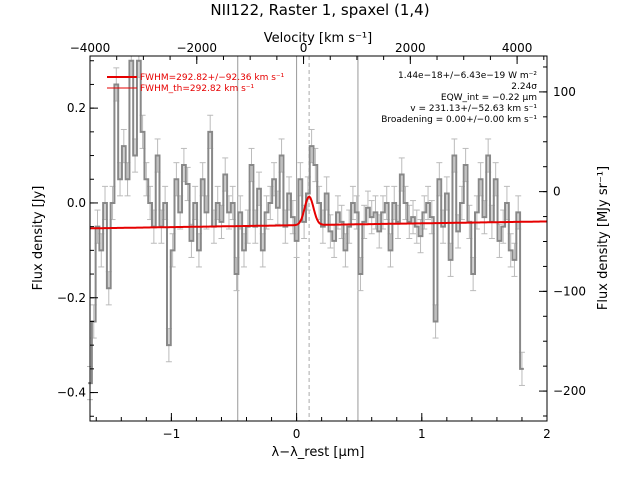 The width and height of the screenshot is (640, 480). Describe the element at coordinates (467, 76) in the screenshot. I see `annotation-line-flux: 1.44e−18+/−6.43e−19 W m⁻²` at that location.